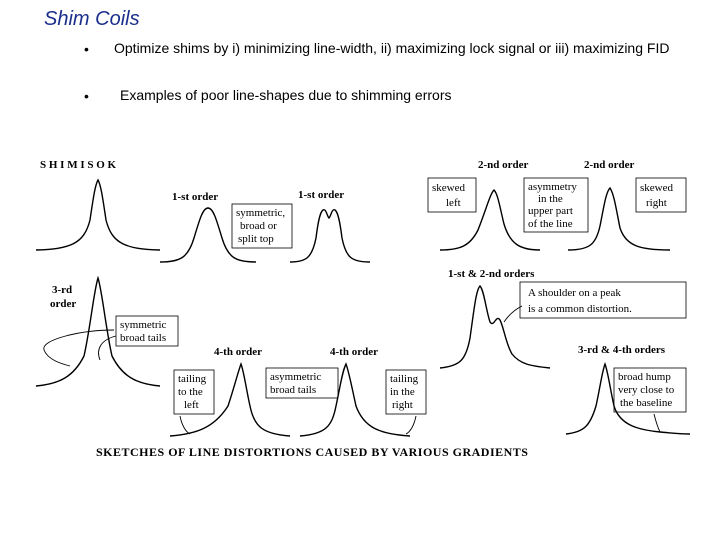  Describe the element at coordinates (644, 377) in the screenshot. I see `label-broad-hump: broad hump` at that location.